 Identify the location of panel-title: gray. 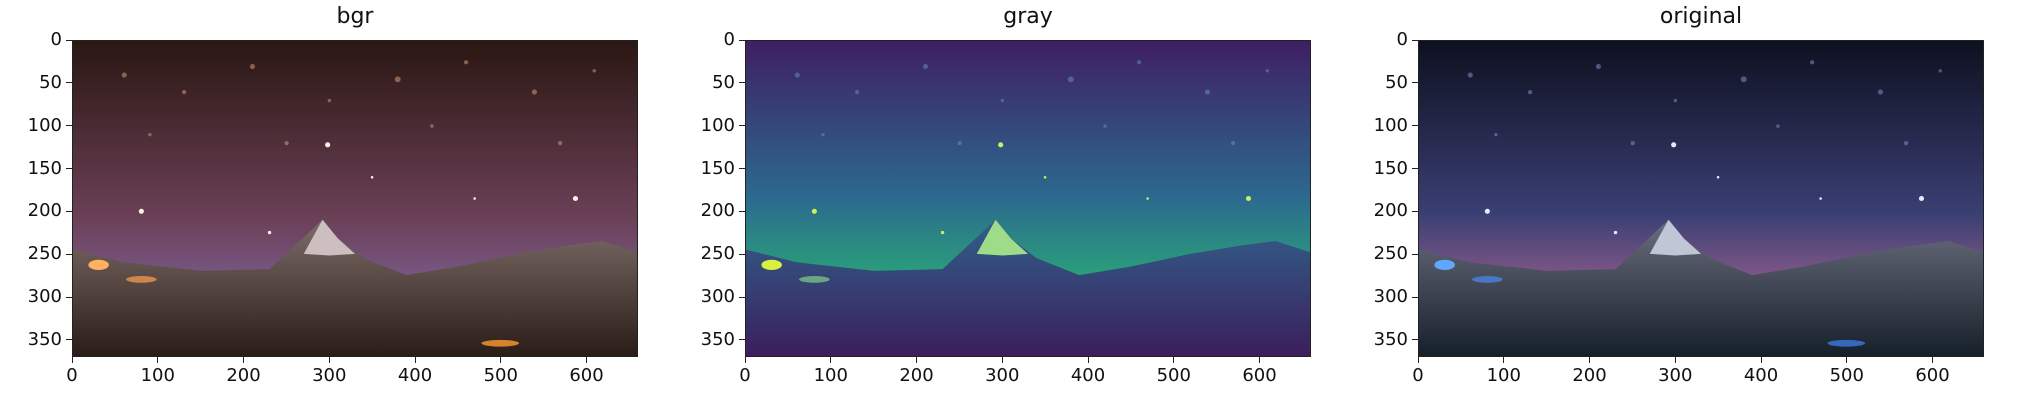
(1028, 16).